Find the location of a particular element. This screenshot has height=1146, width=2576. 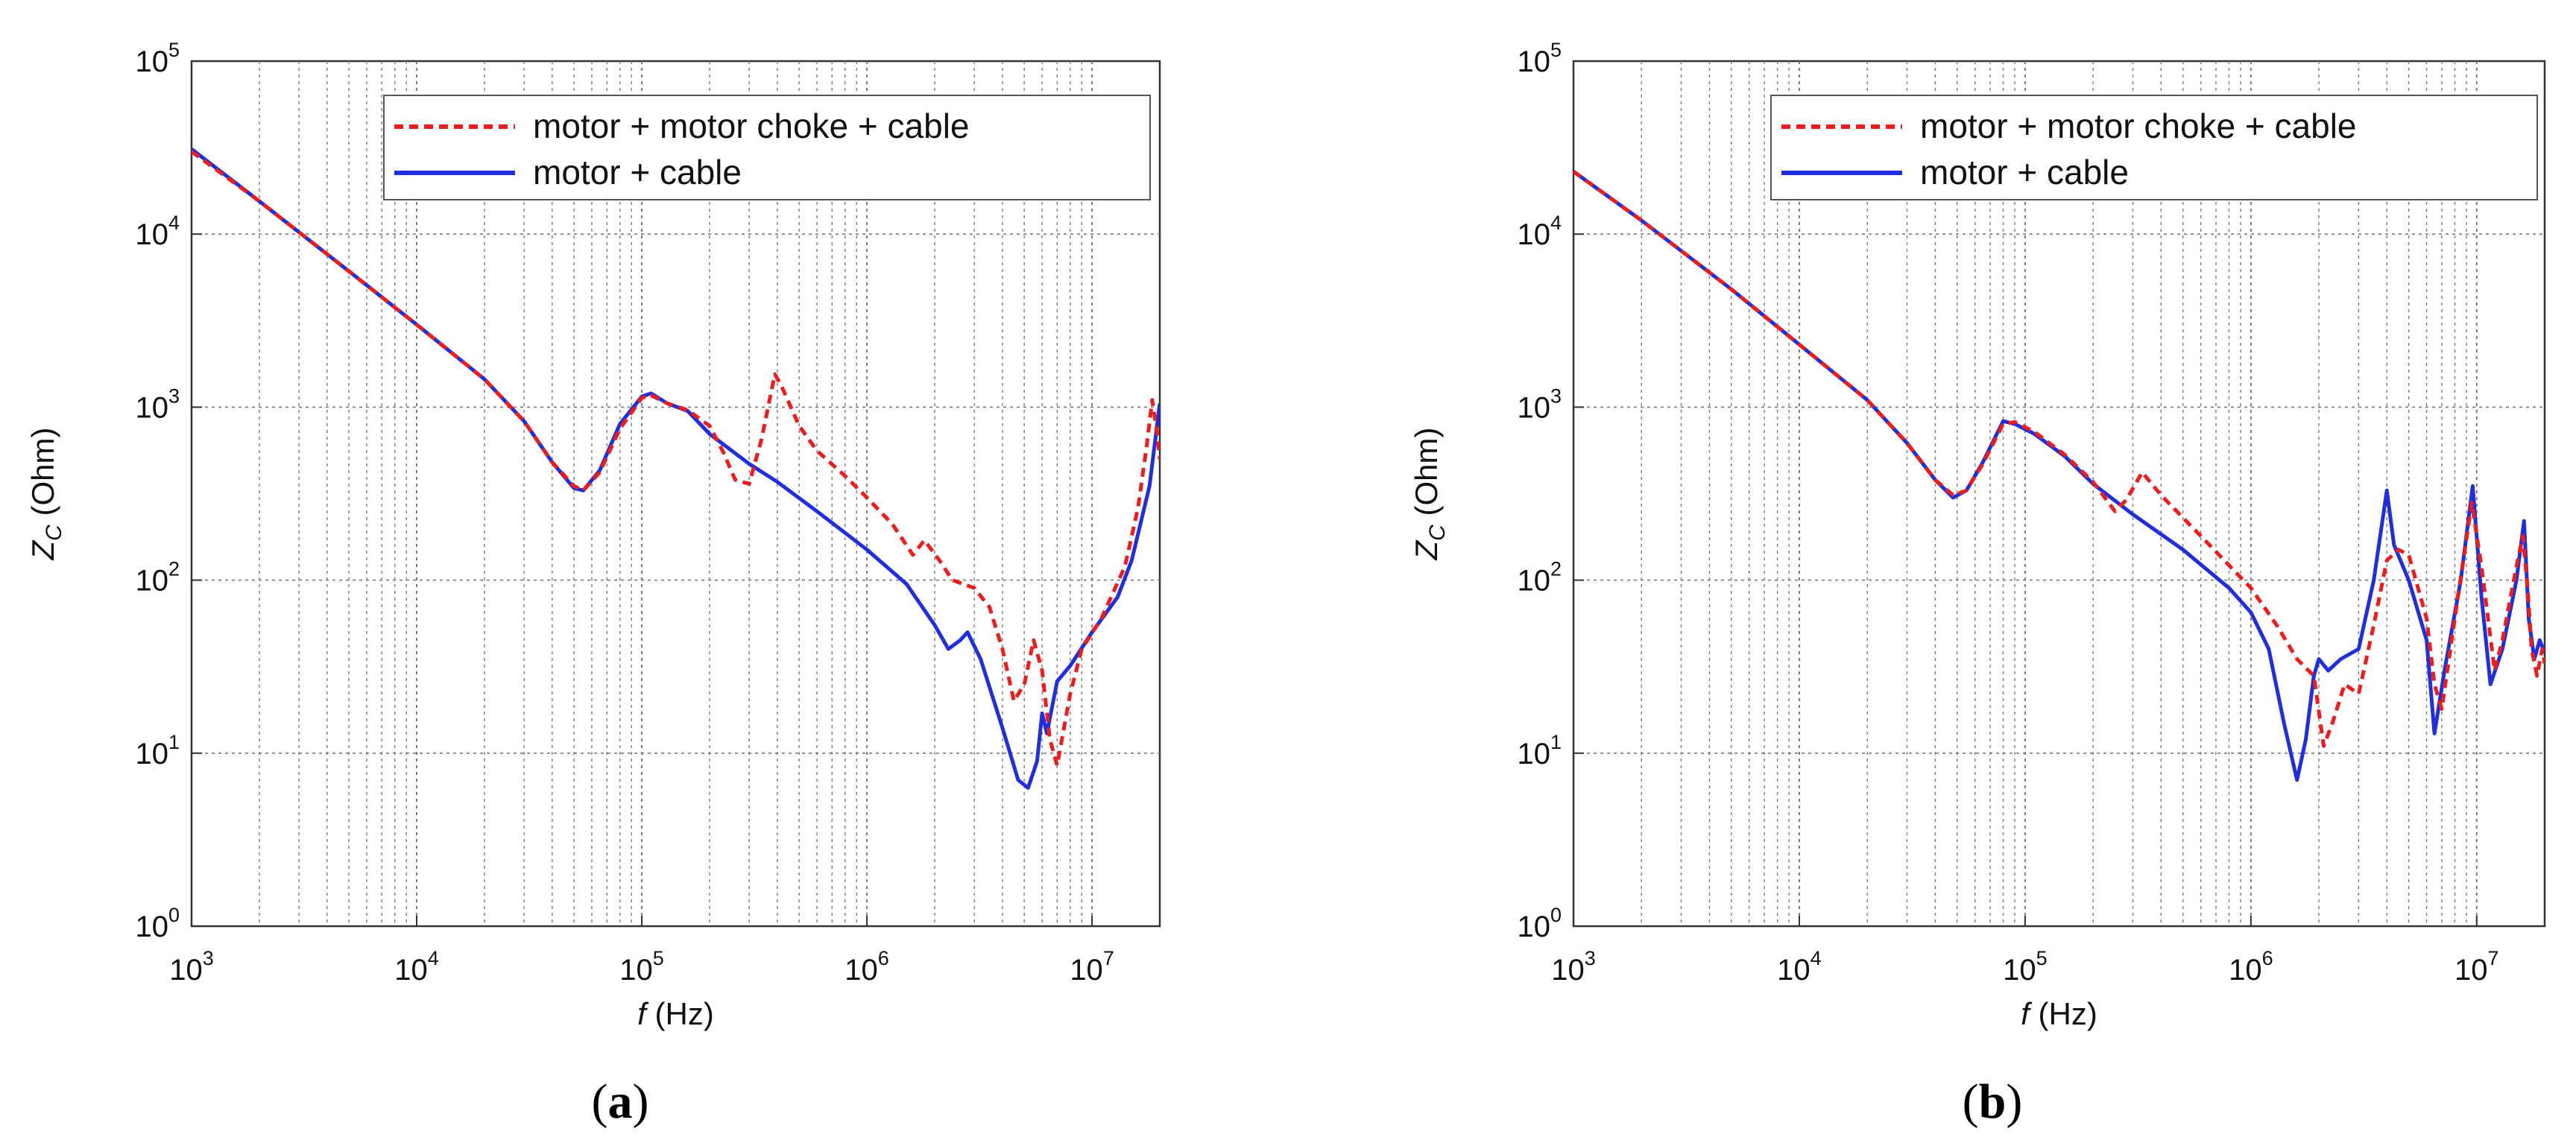

caption-b: (b) is located at coordinates (1993, 1102).